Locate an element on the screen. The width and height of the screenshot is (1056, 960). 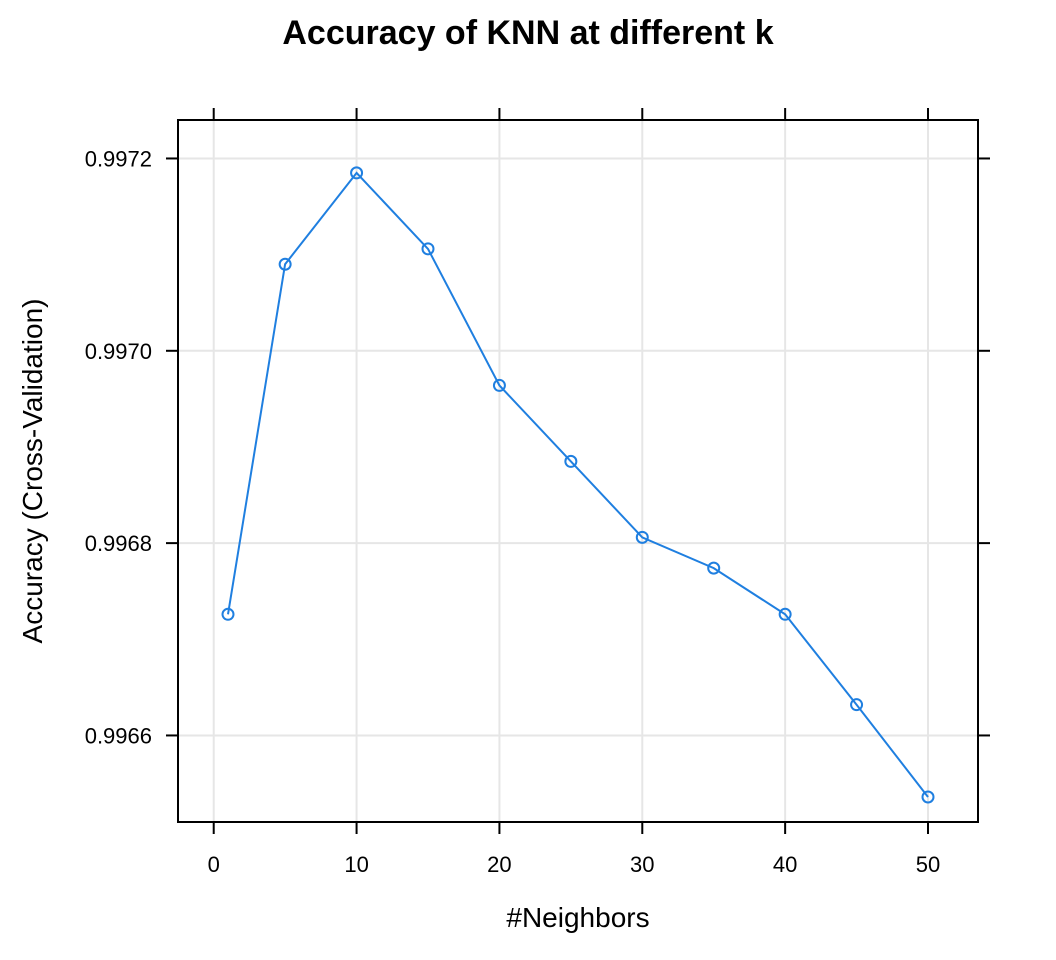
x-tick-label: 30 is located at coordinates (642, 864).